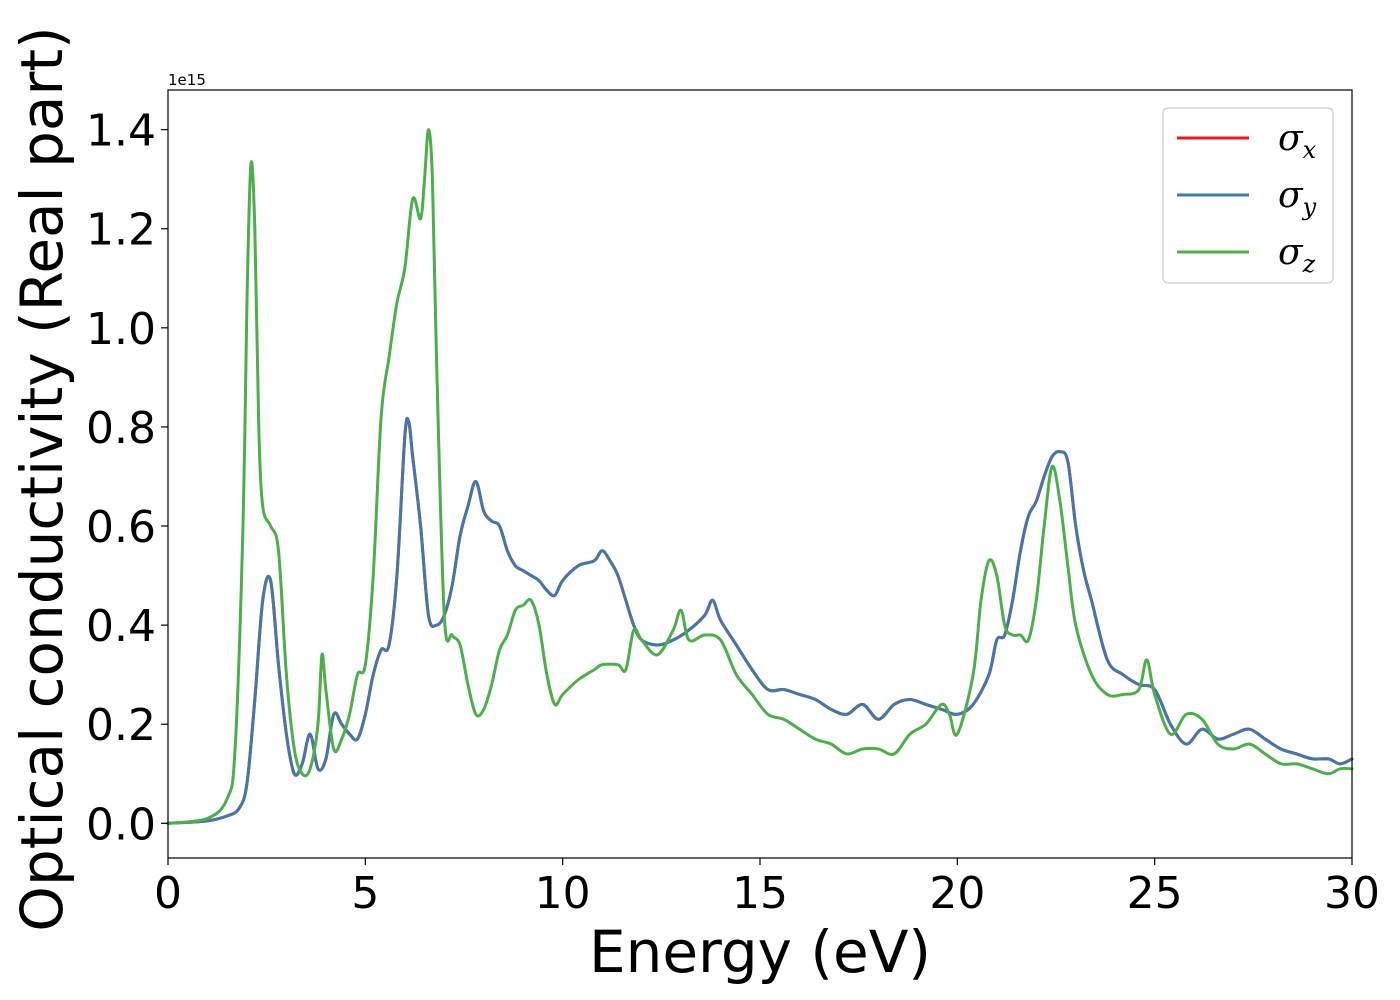 The image size is (1400, 1000). Describe the element at coordinates (1352, 893) in the screenshot. I see `x-tick-label: 30` at that location.